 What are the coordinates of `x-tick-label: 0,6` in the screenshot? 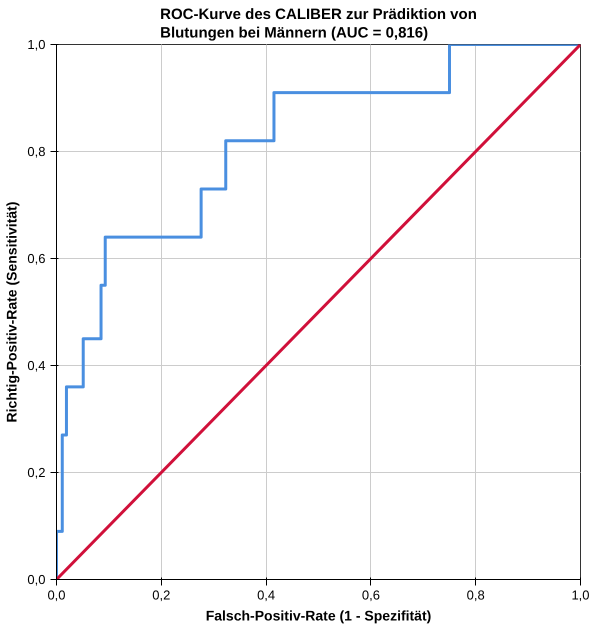 It's located at (371, 595).